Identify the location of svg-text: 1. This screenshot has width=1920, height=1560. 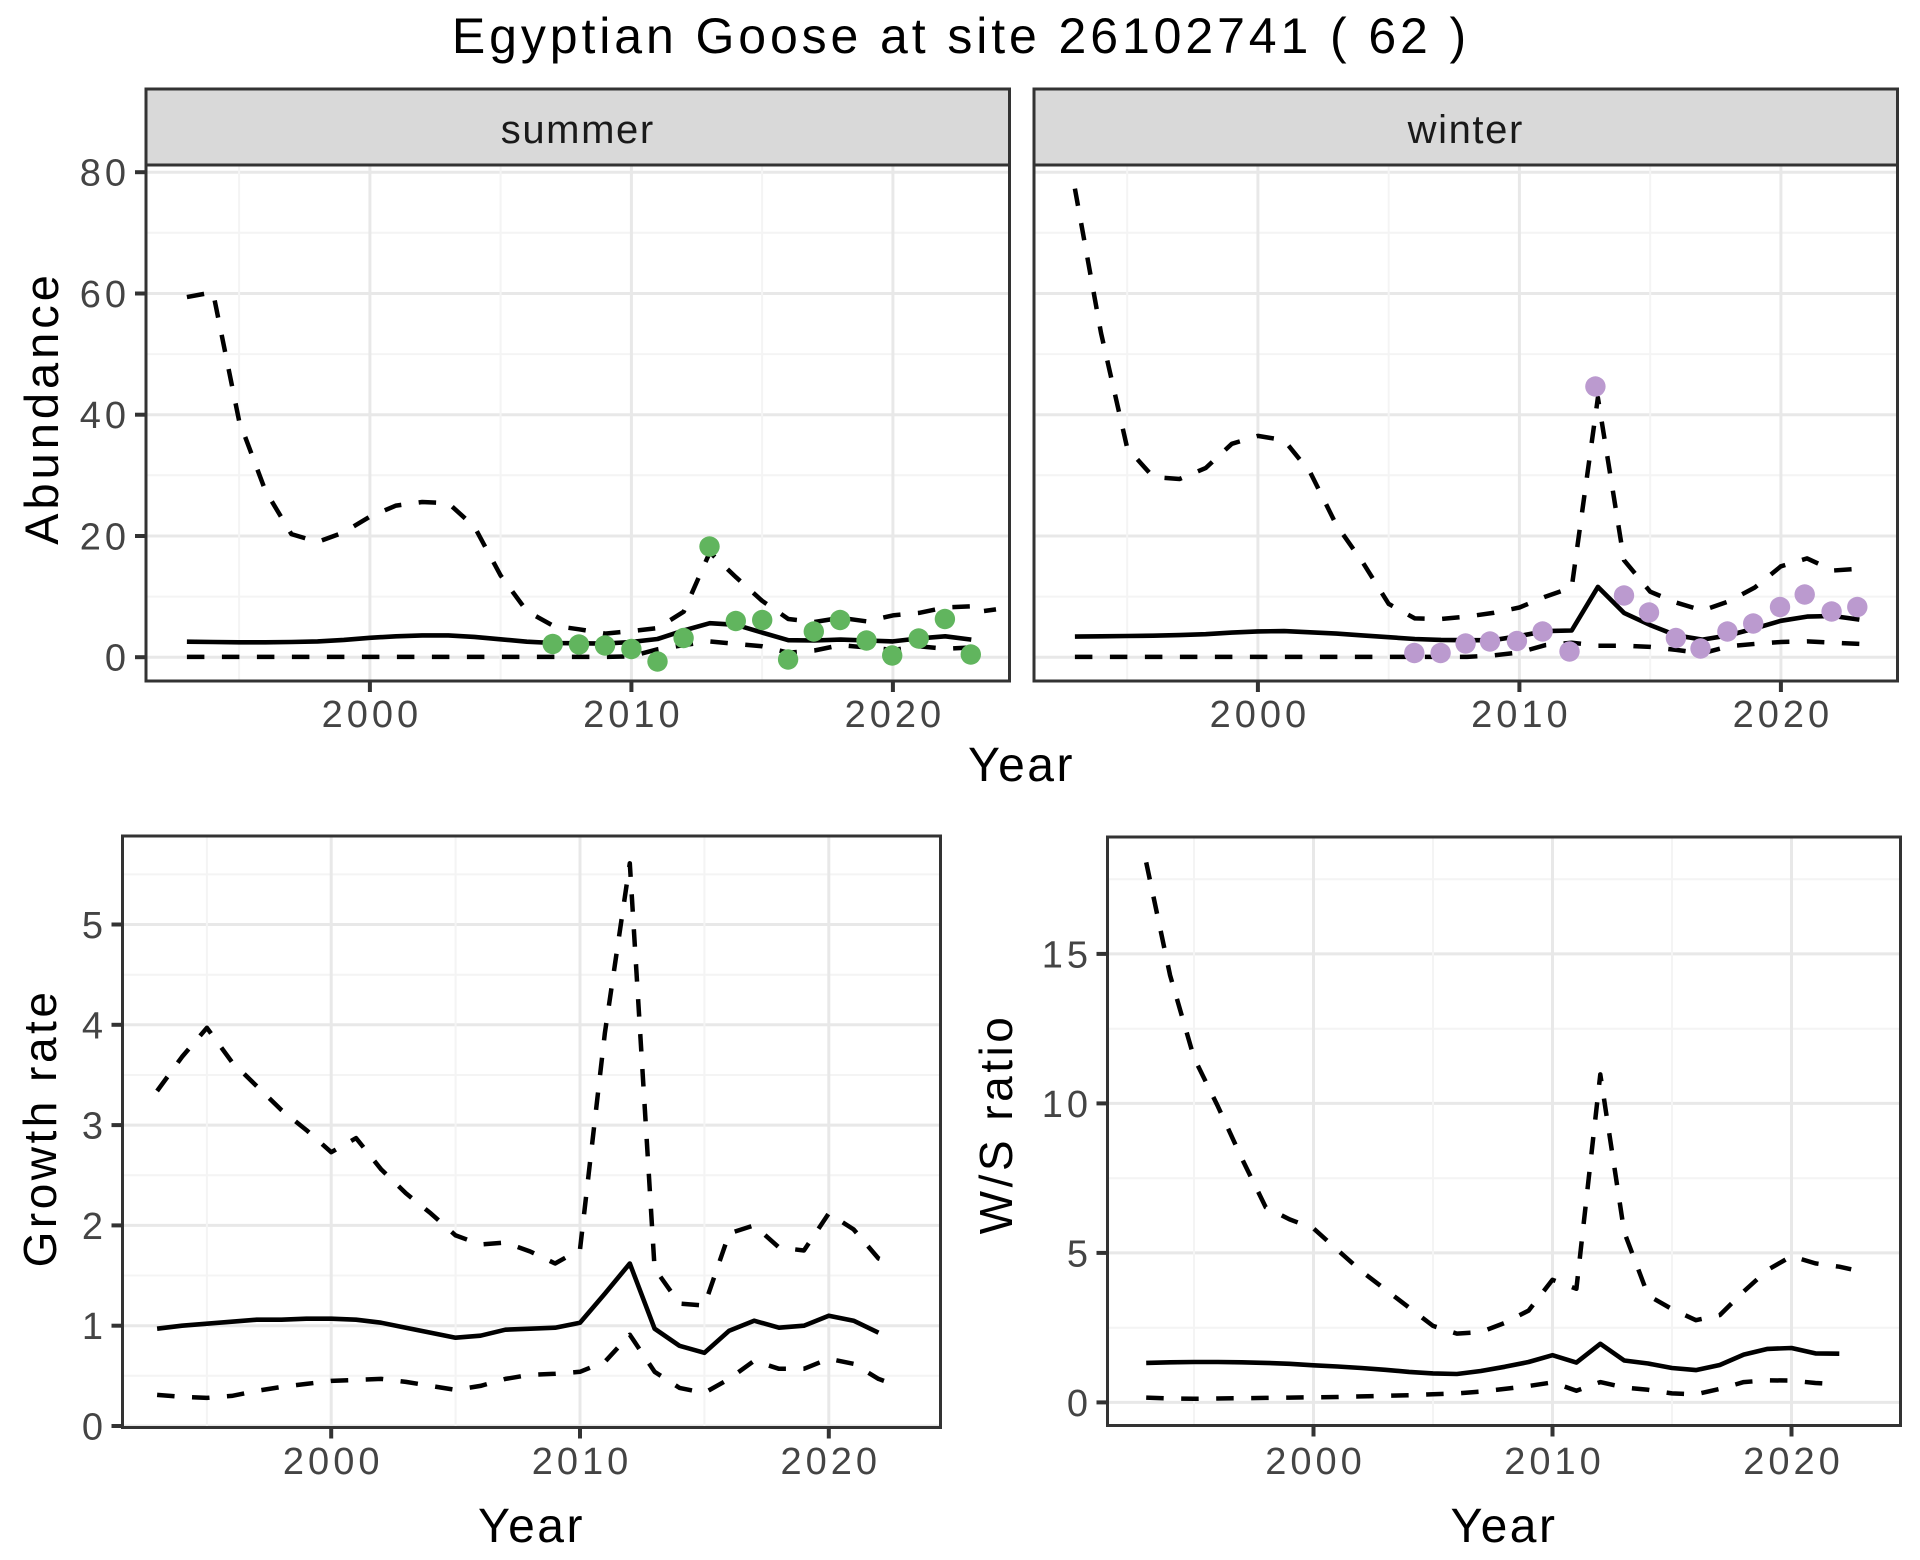
(94, 1327).